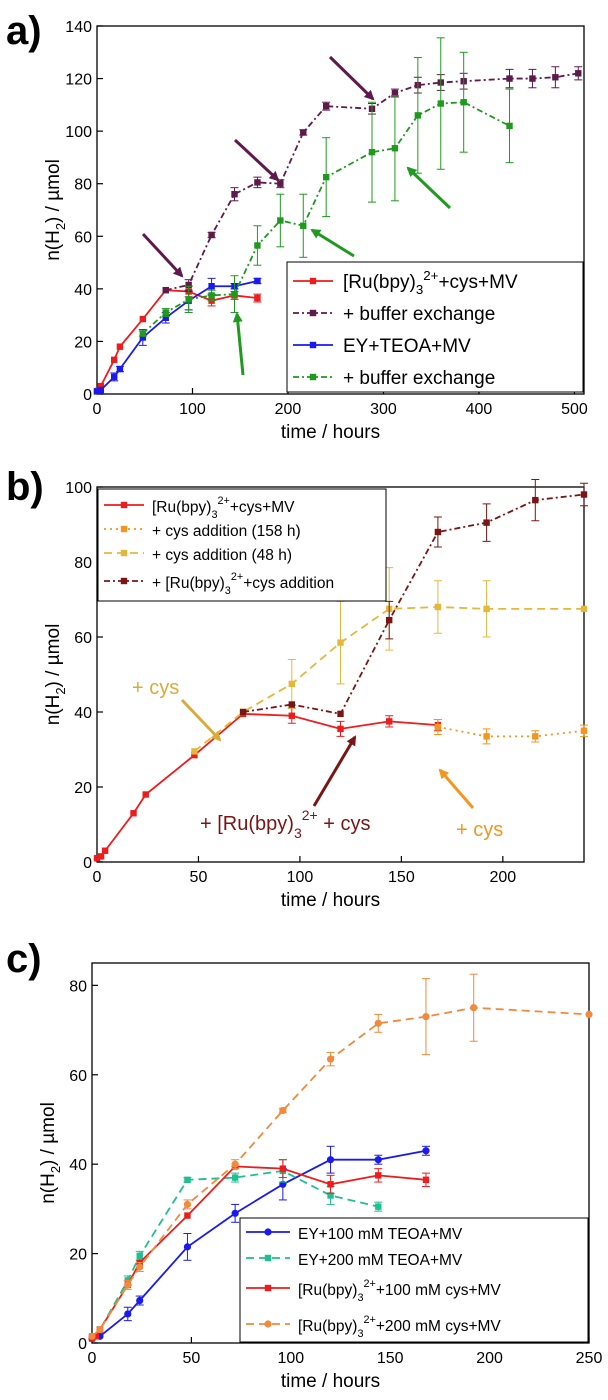 This screenshot has width=608, height=1400. I want to click on legend-label: + [Ru(bpy)32++cys addition, so click(243, 584).